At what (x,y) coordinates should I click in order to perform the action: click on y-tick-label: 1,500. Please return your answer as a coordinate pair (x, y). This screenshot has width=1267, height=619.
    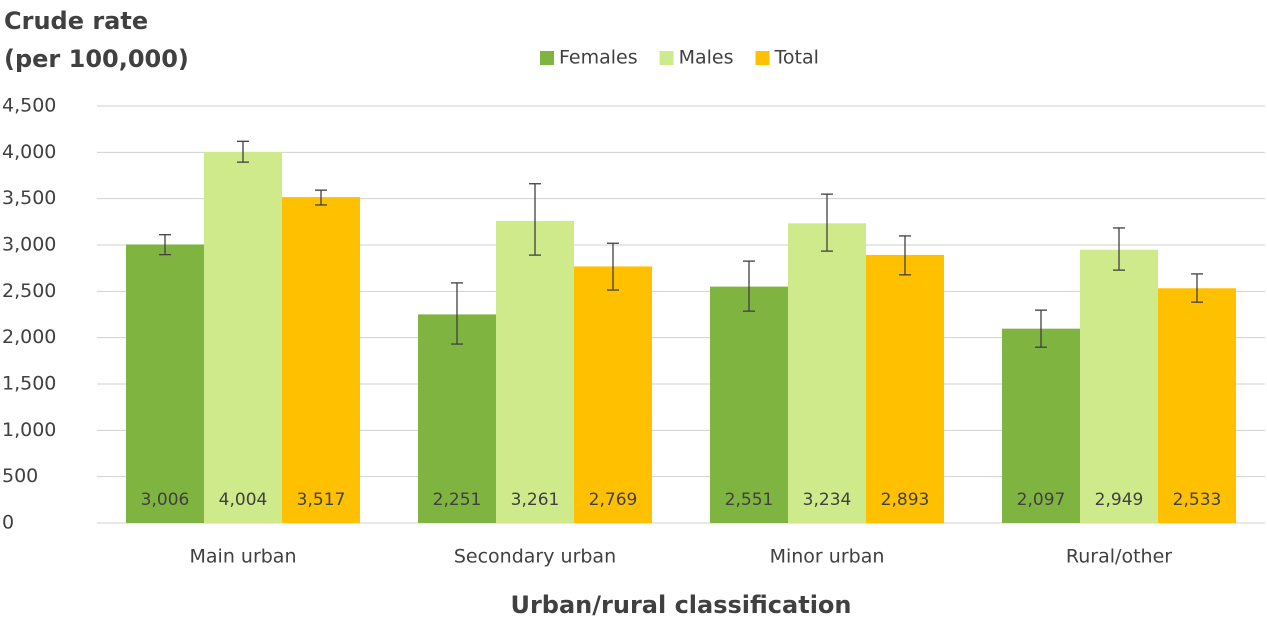
    Looking at the image, I should click on (29, 384).